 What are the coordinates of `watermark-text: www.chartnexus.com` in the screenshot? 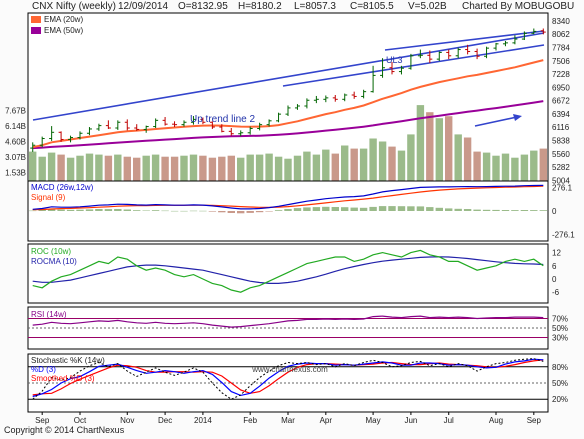 It's located at (289, 369).